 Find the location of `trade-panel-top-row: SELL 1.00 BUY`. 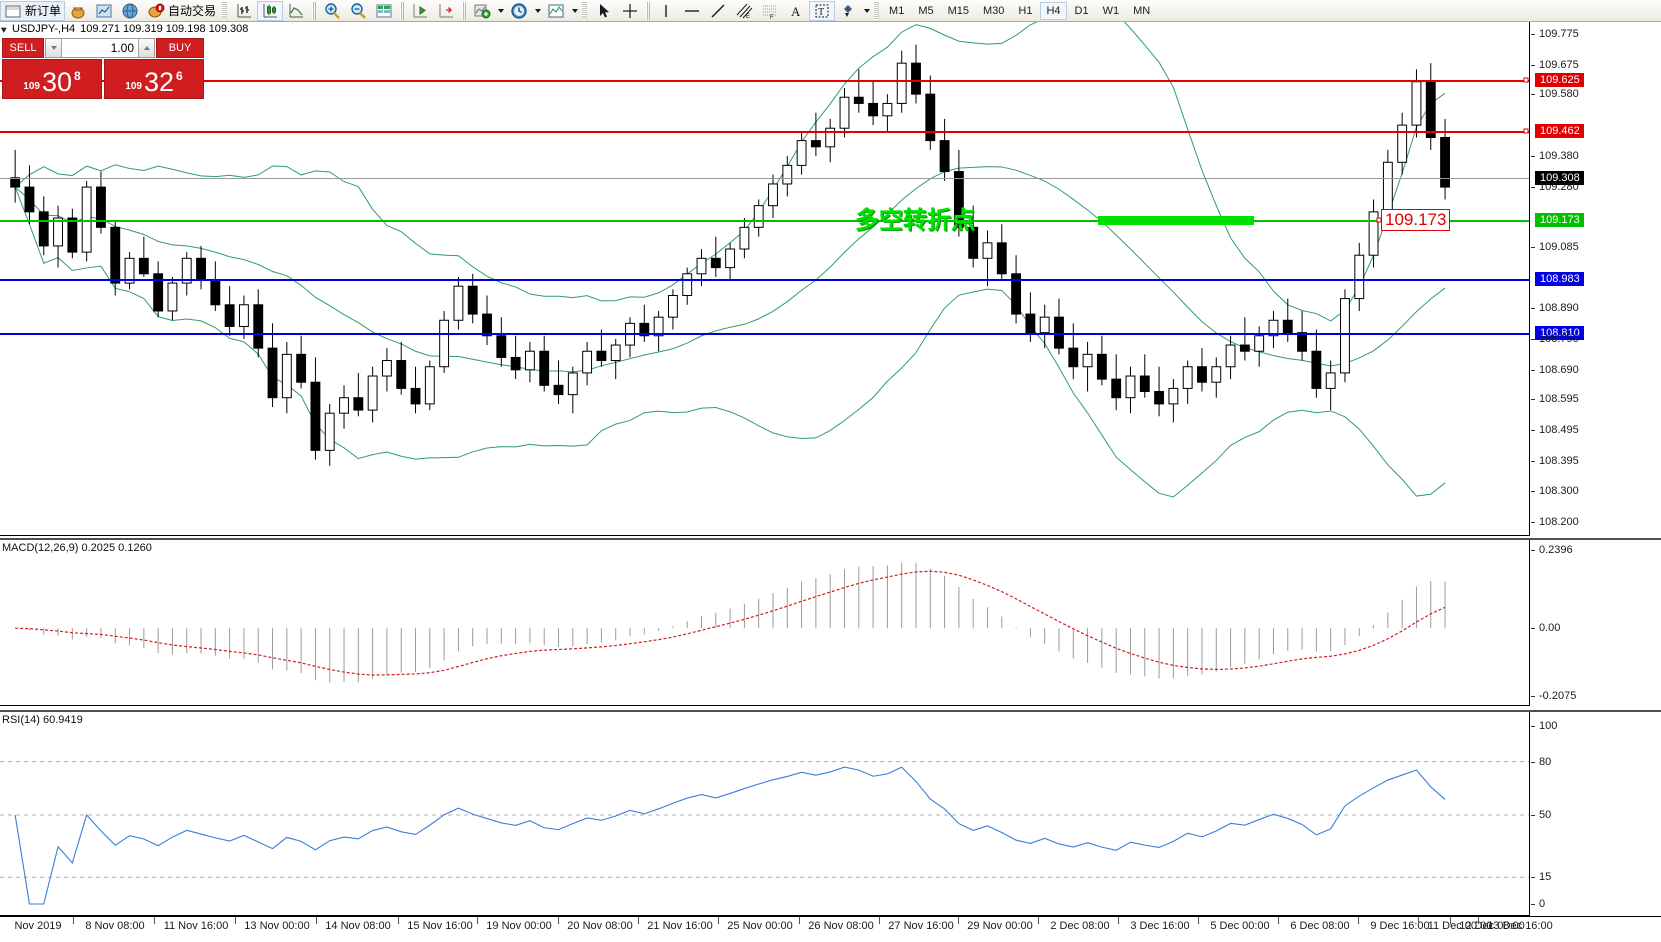

trade-panel-top-row: SELL 1.00 BUY is located at coordinates (103, 48).